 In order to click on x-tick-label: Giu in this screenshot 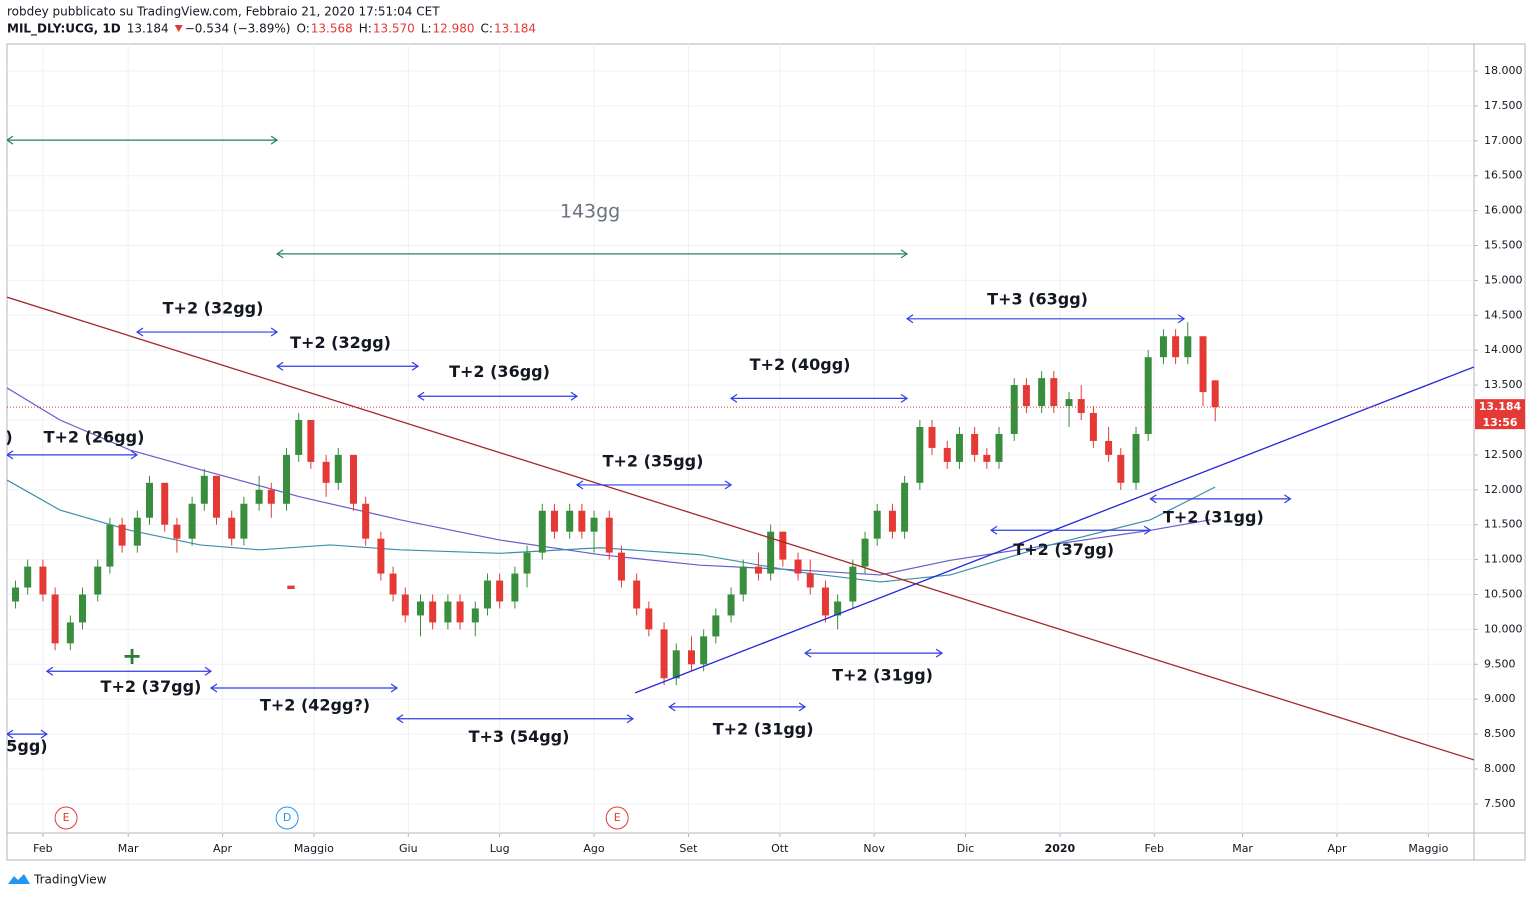, I will do `click(408, 848)`.